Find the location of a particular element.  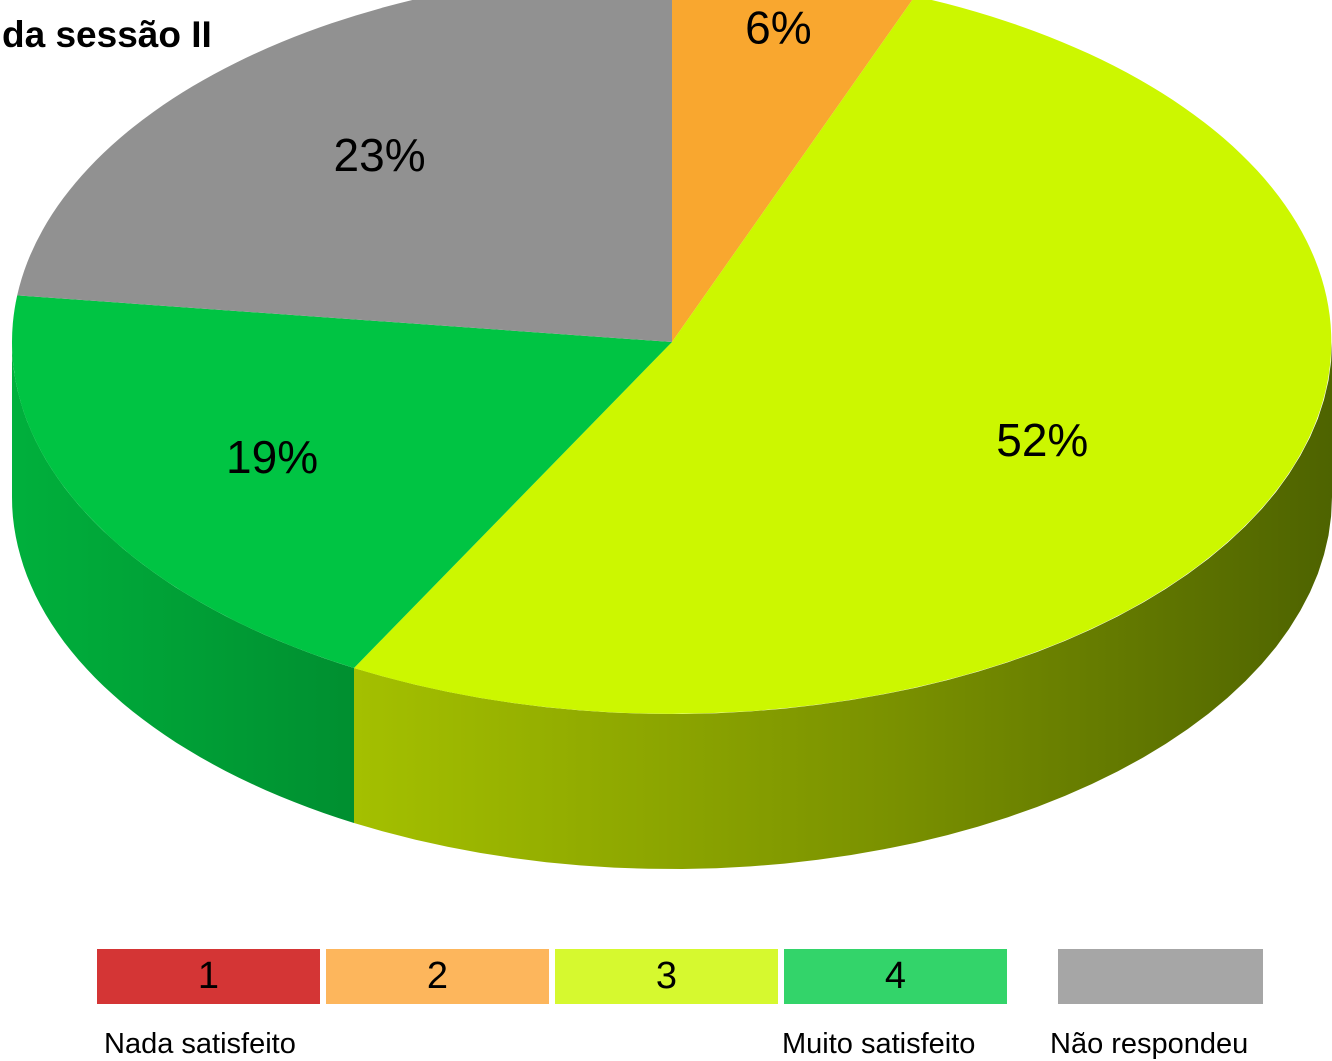

scale-box-2: 2 is located at coordinates (437, 976).